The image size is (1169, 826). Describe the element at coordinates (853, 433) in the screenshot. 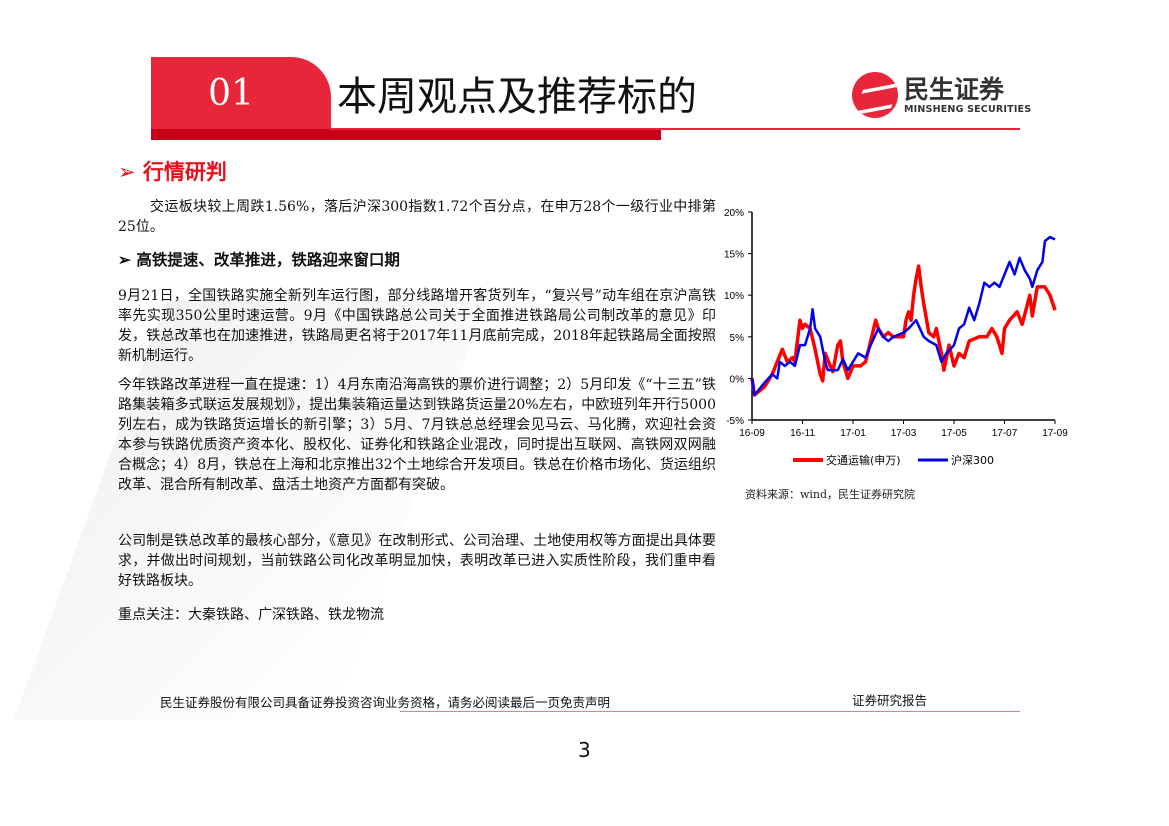

I see `x-tick-label: 17-01` at that location.